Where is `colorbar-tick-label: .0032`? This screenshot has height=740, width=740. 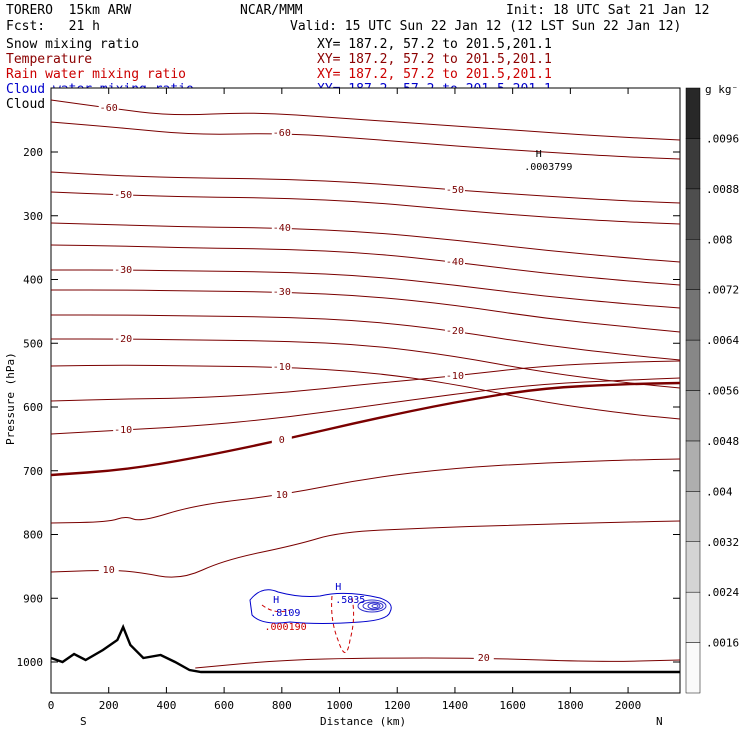 colorbar-tick-label: .0032 is located at coordinates (722, 542).